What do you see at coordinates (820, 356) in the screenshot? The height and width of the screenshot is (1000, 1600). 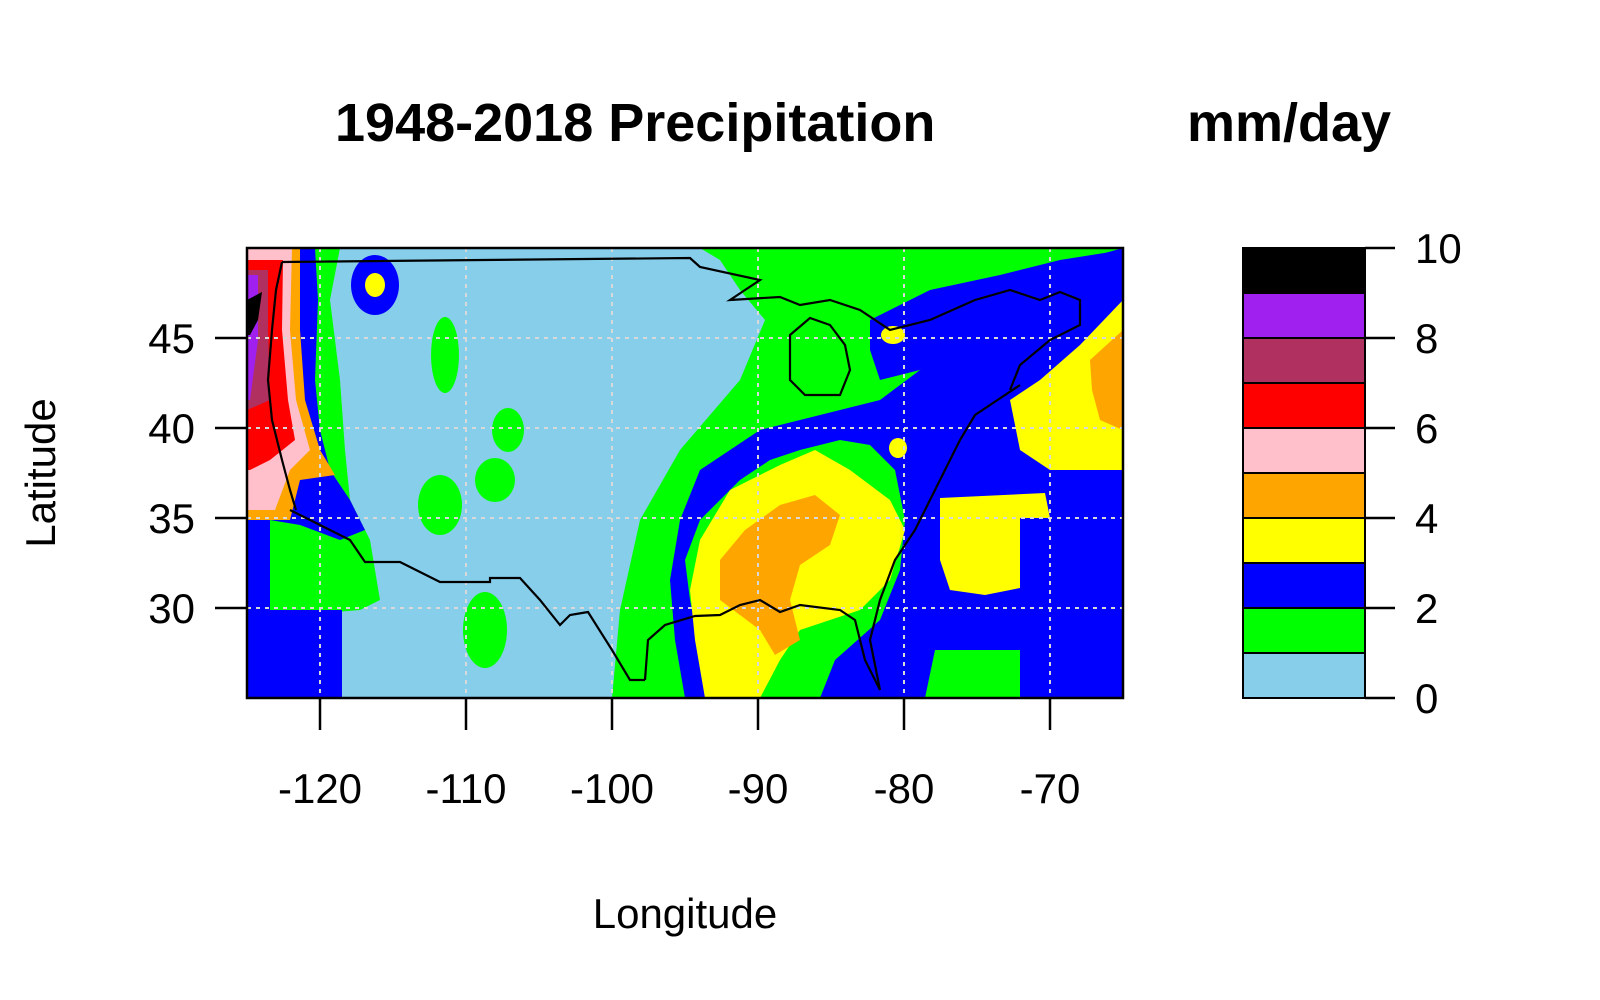 I see `great-lakes` at bounding box center [820, 356].